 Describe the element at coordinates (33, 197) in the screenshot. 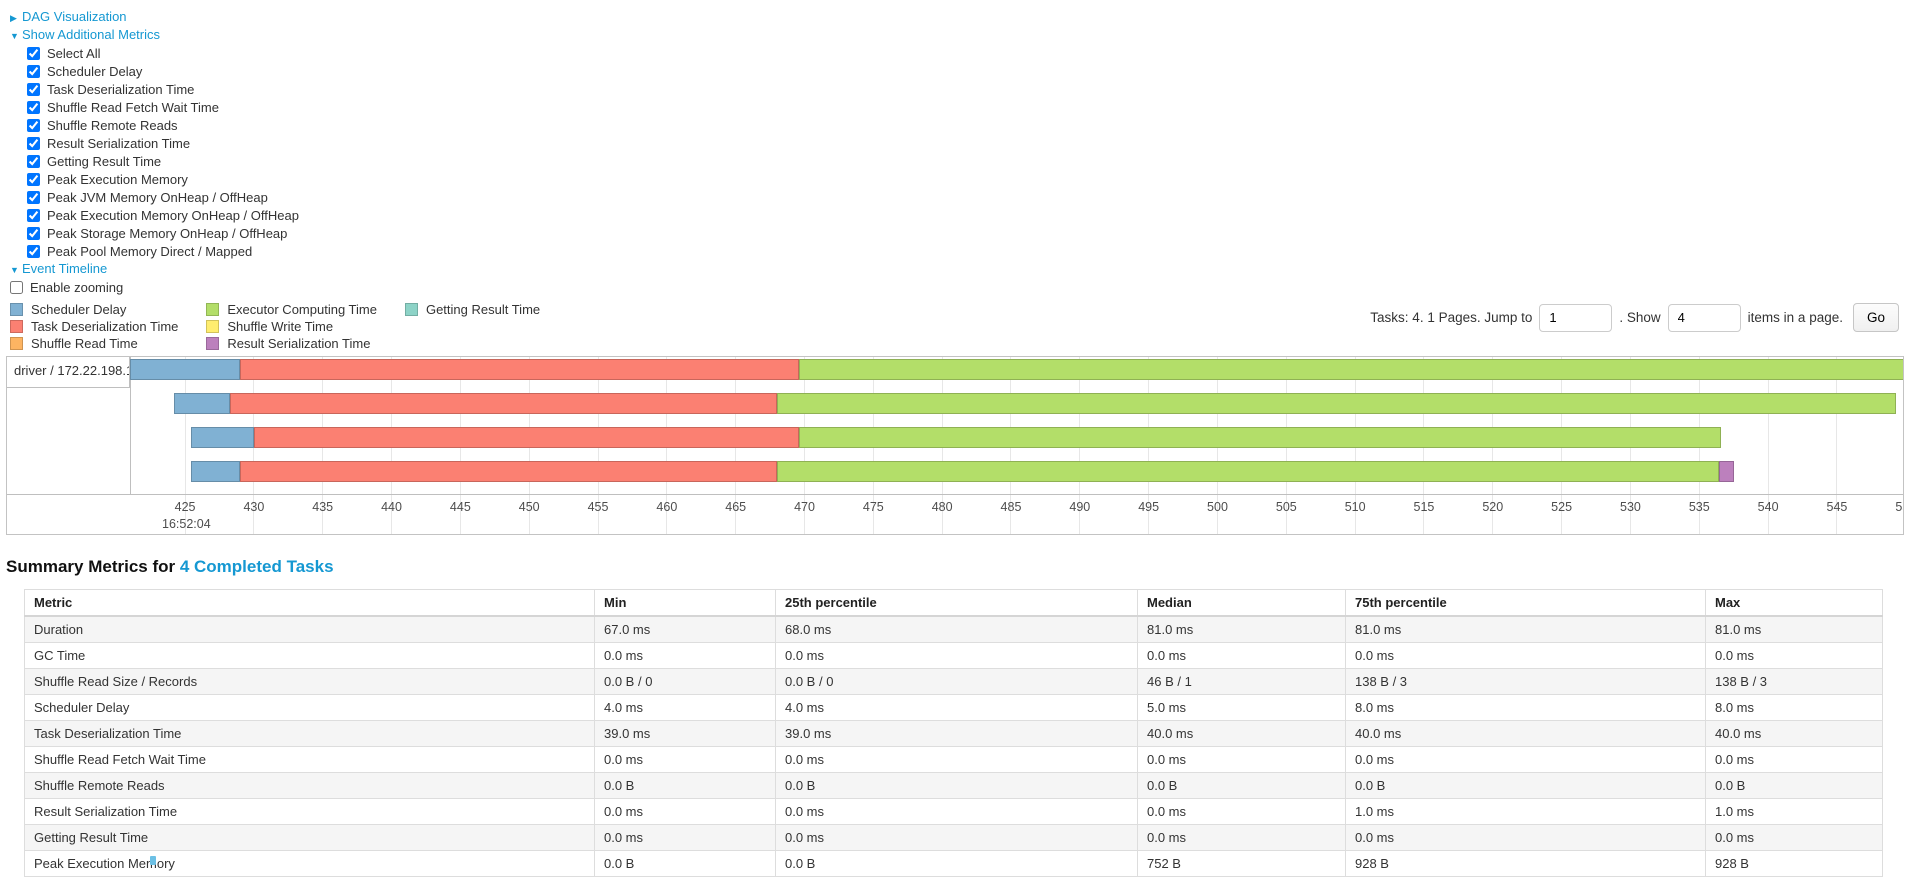

I see `metric-checkbox-peak-jvm-memory-onheap-offheap` at that location.